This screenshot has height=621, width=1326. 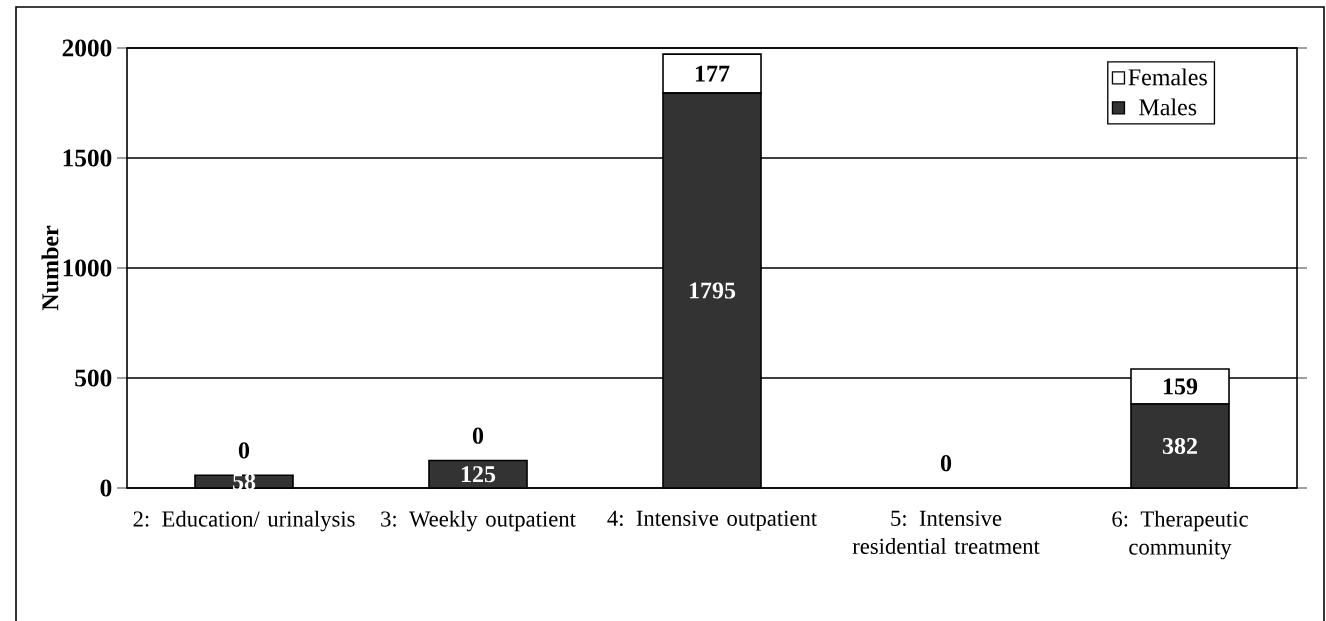 What do you see at coordinates (712, 73) in the screenshot?
I see `data-label: 177` at bounding box center [712, 73].